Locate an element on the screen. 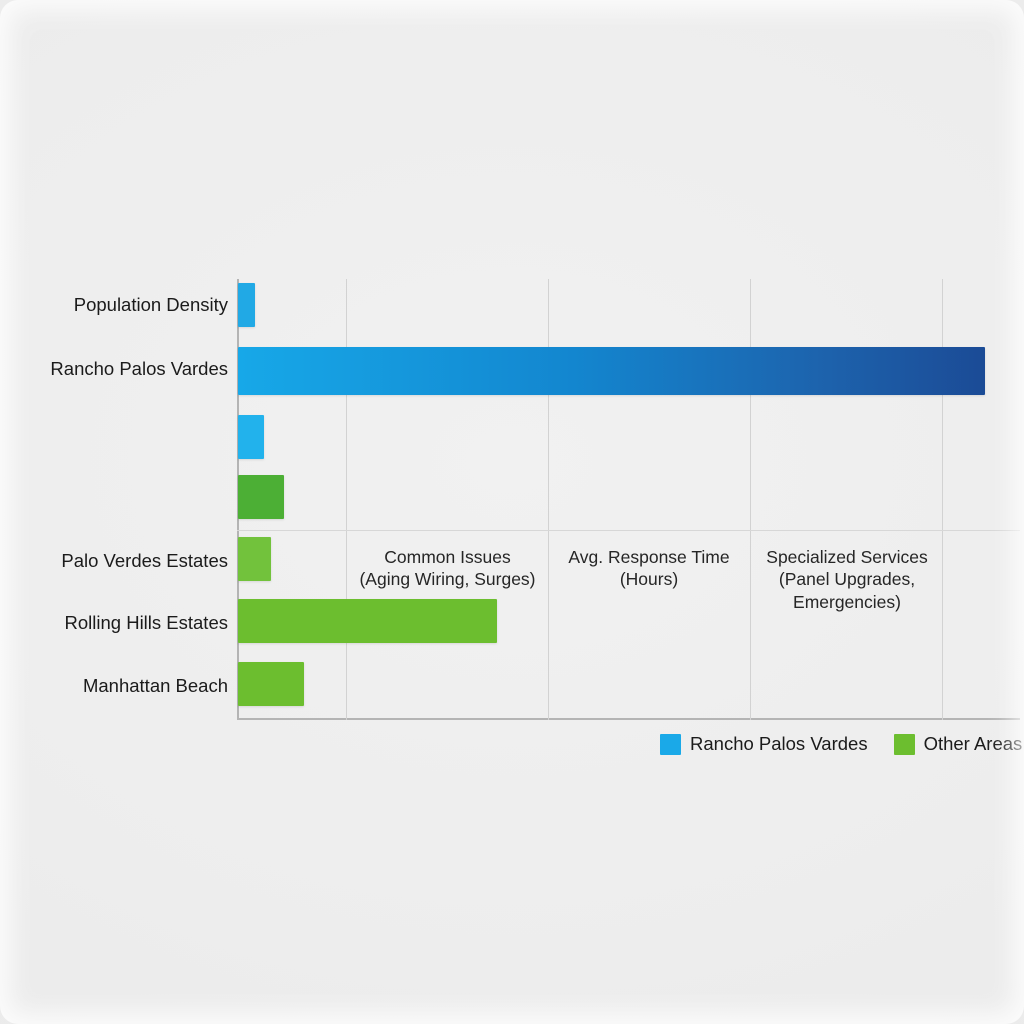  bar-rolling-hills-estates is located at coordinates (367, 621).